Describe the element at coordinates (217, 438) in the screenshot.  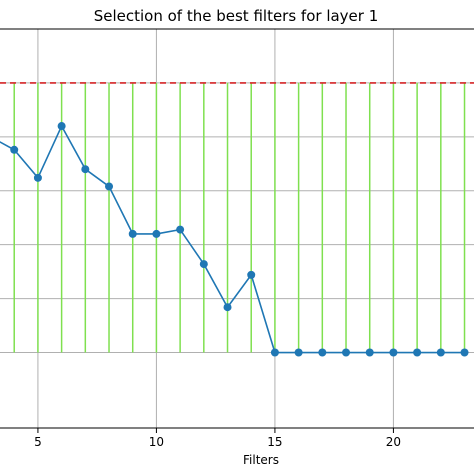
I see `tick-layer: 5 10 15 20` at that location.